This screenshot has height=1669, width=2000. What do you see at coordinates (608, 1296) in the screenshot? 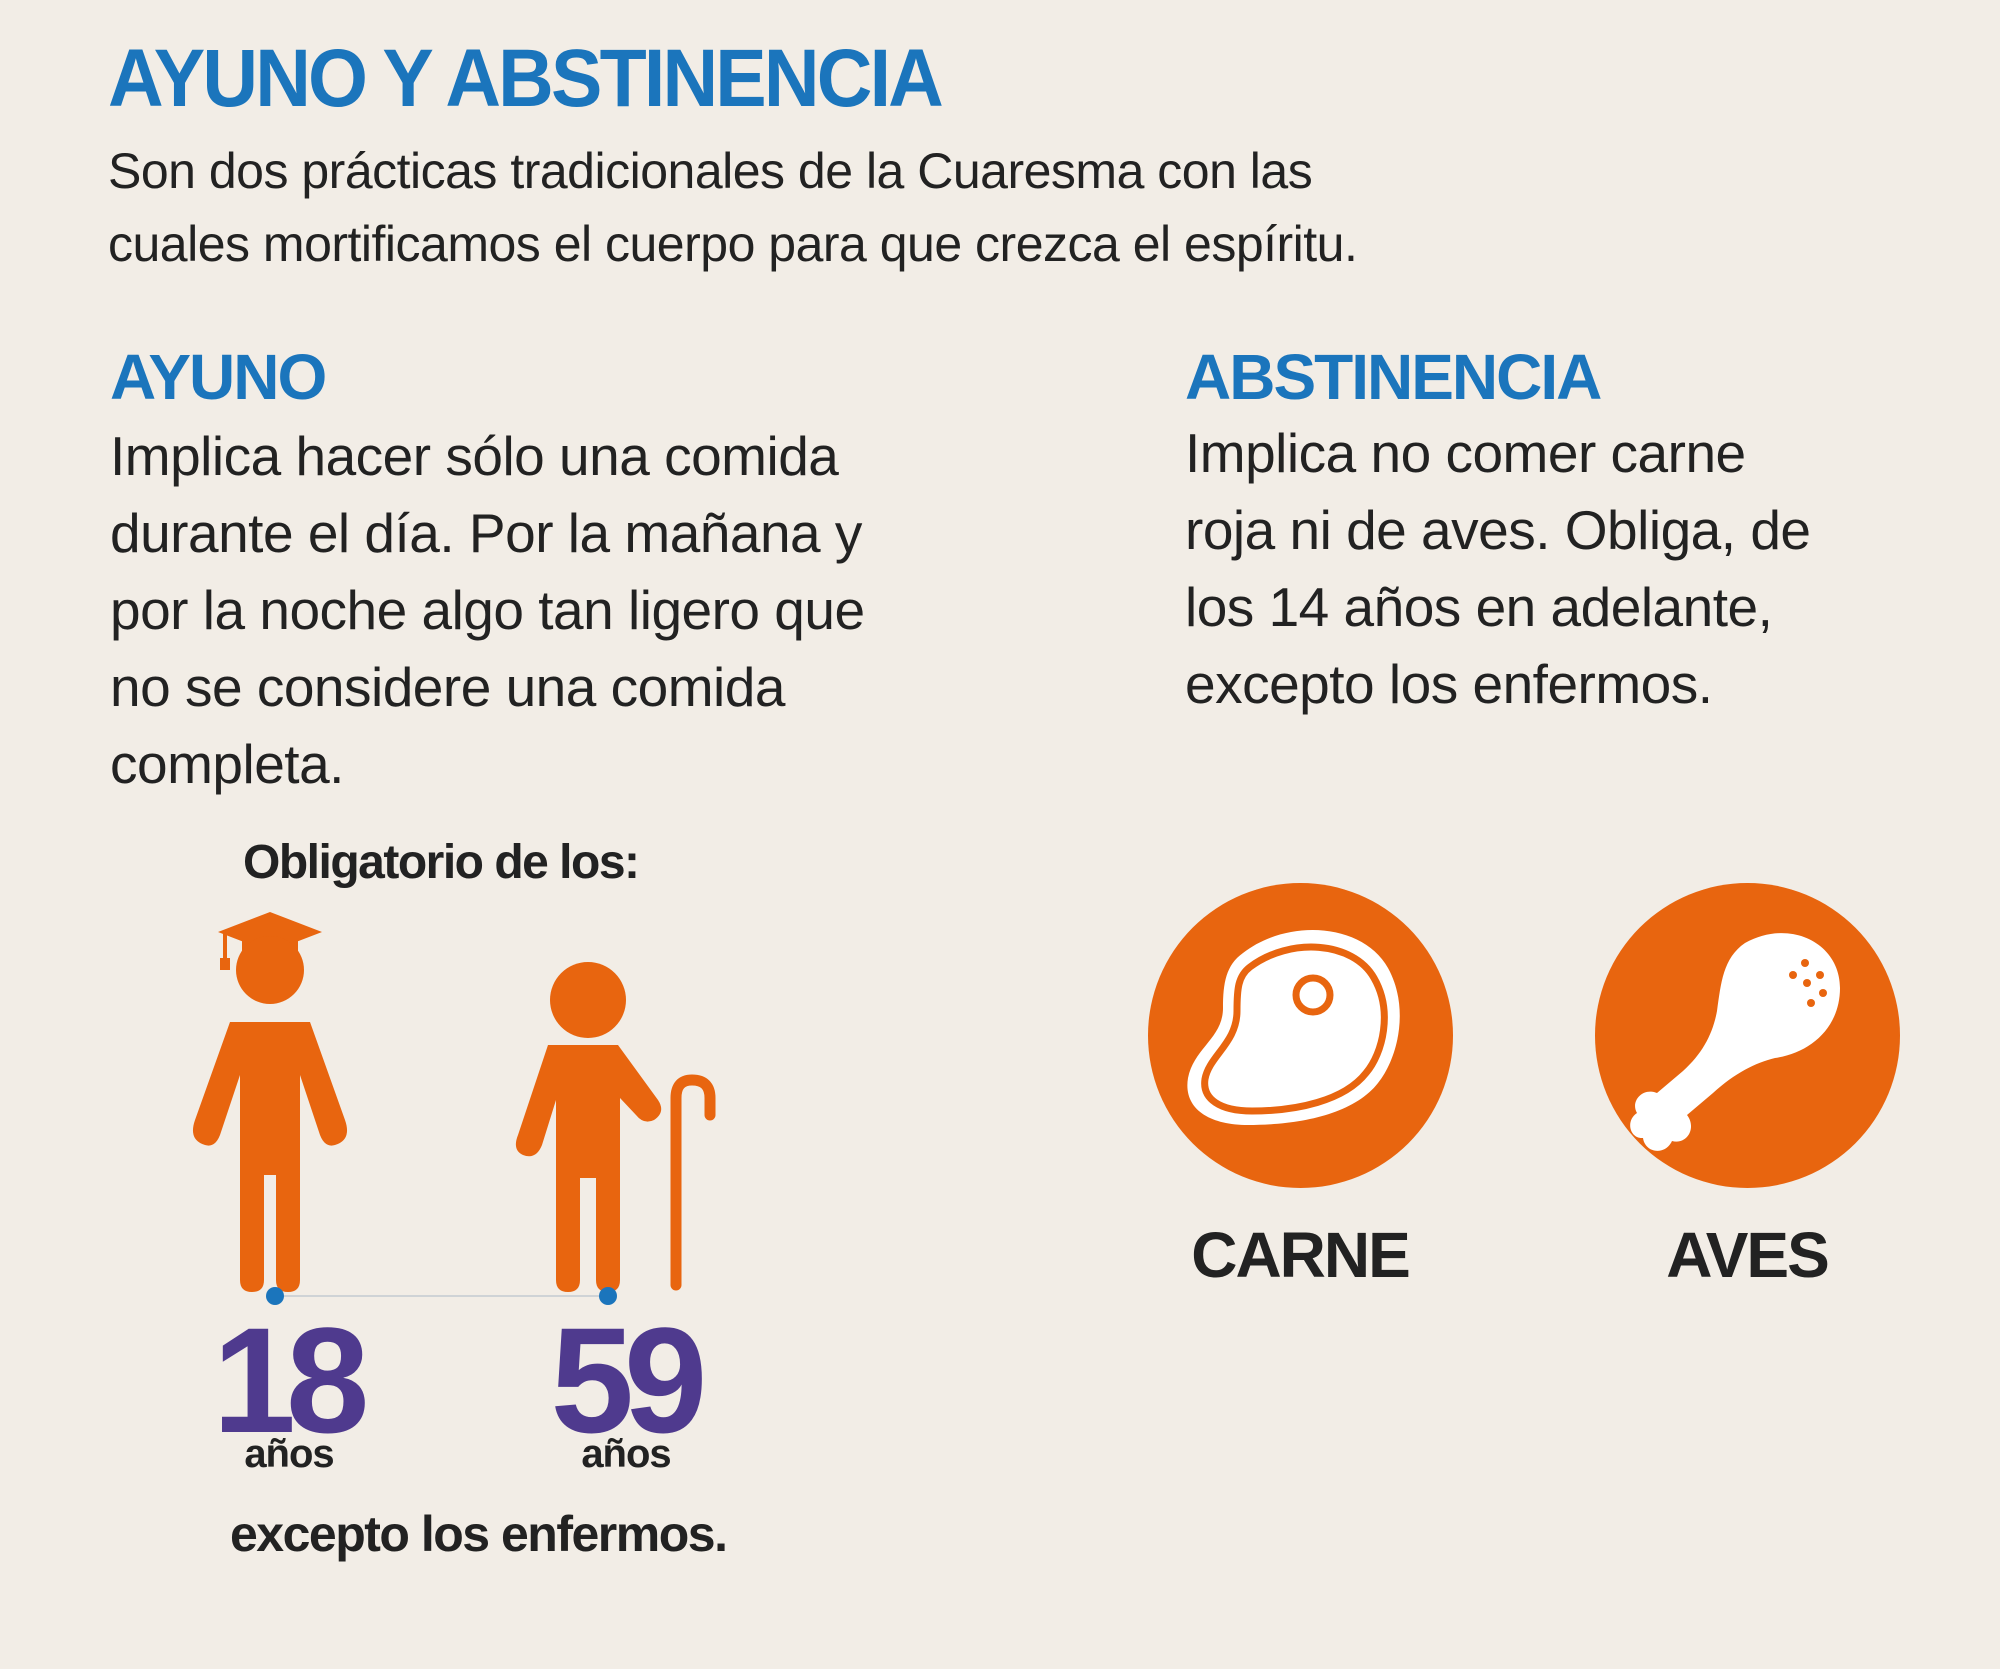
I see `age-dot-end` at bounding box center [608, 1296].